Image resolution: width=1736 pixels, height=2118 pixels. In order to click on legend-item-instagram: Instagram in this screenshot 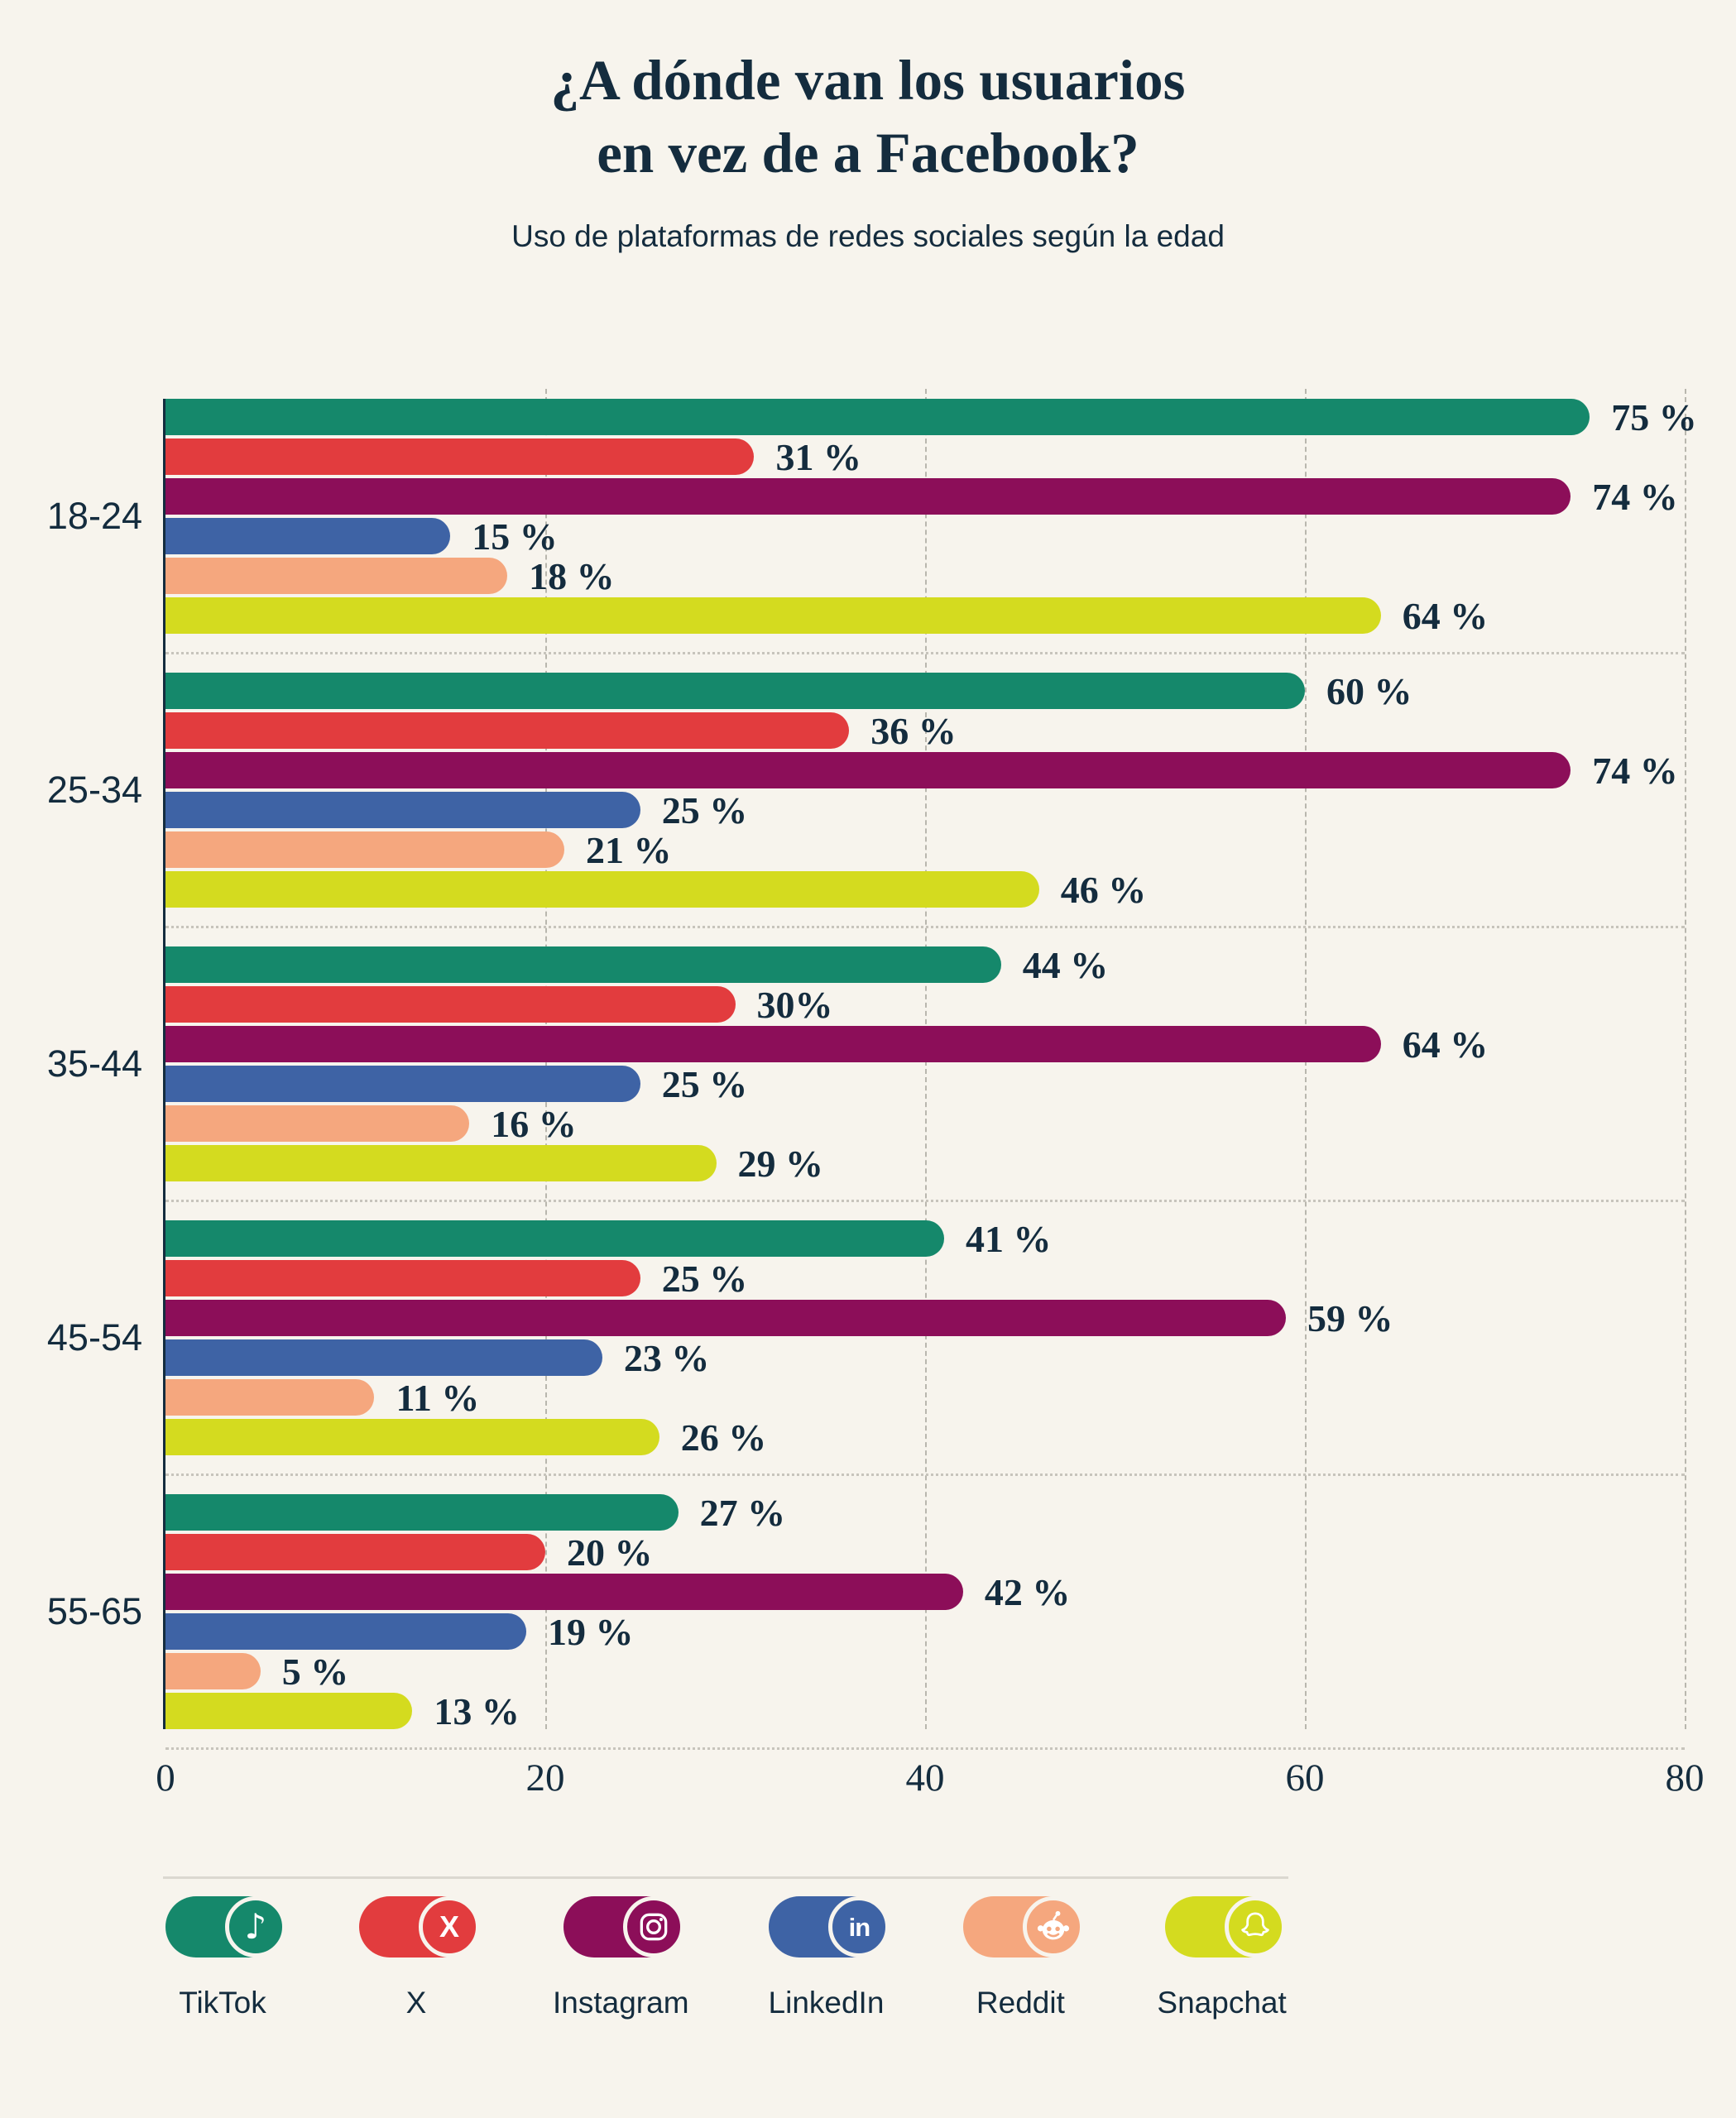, I will do `click(621, 1958)`.